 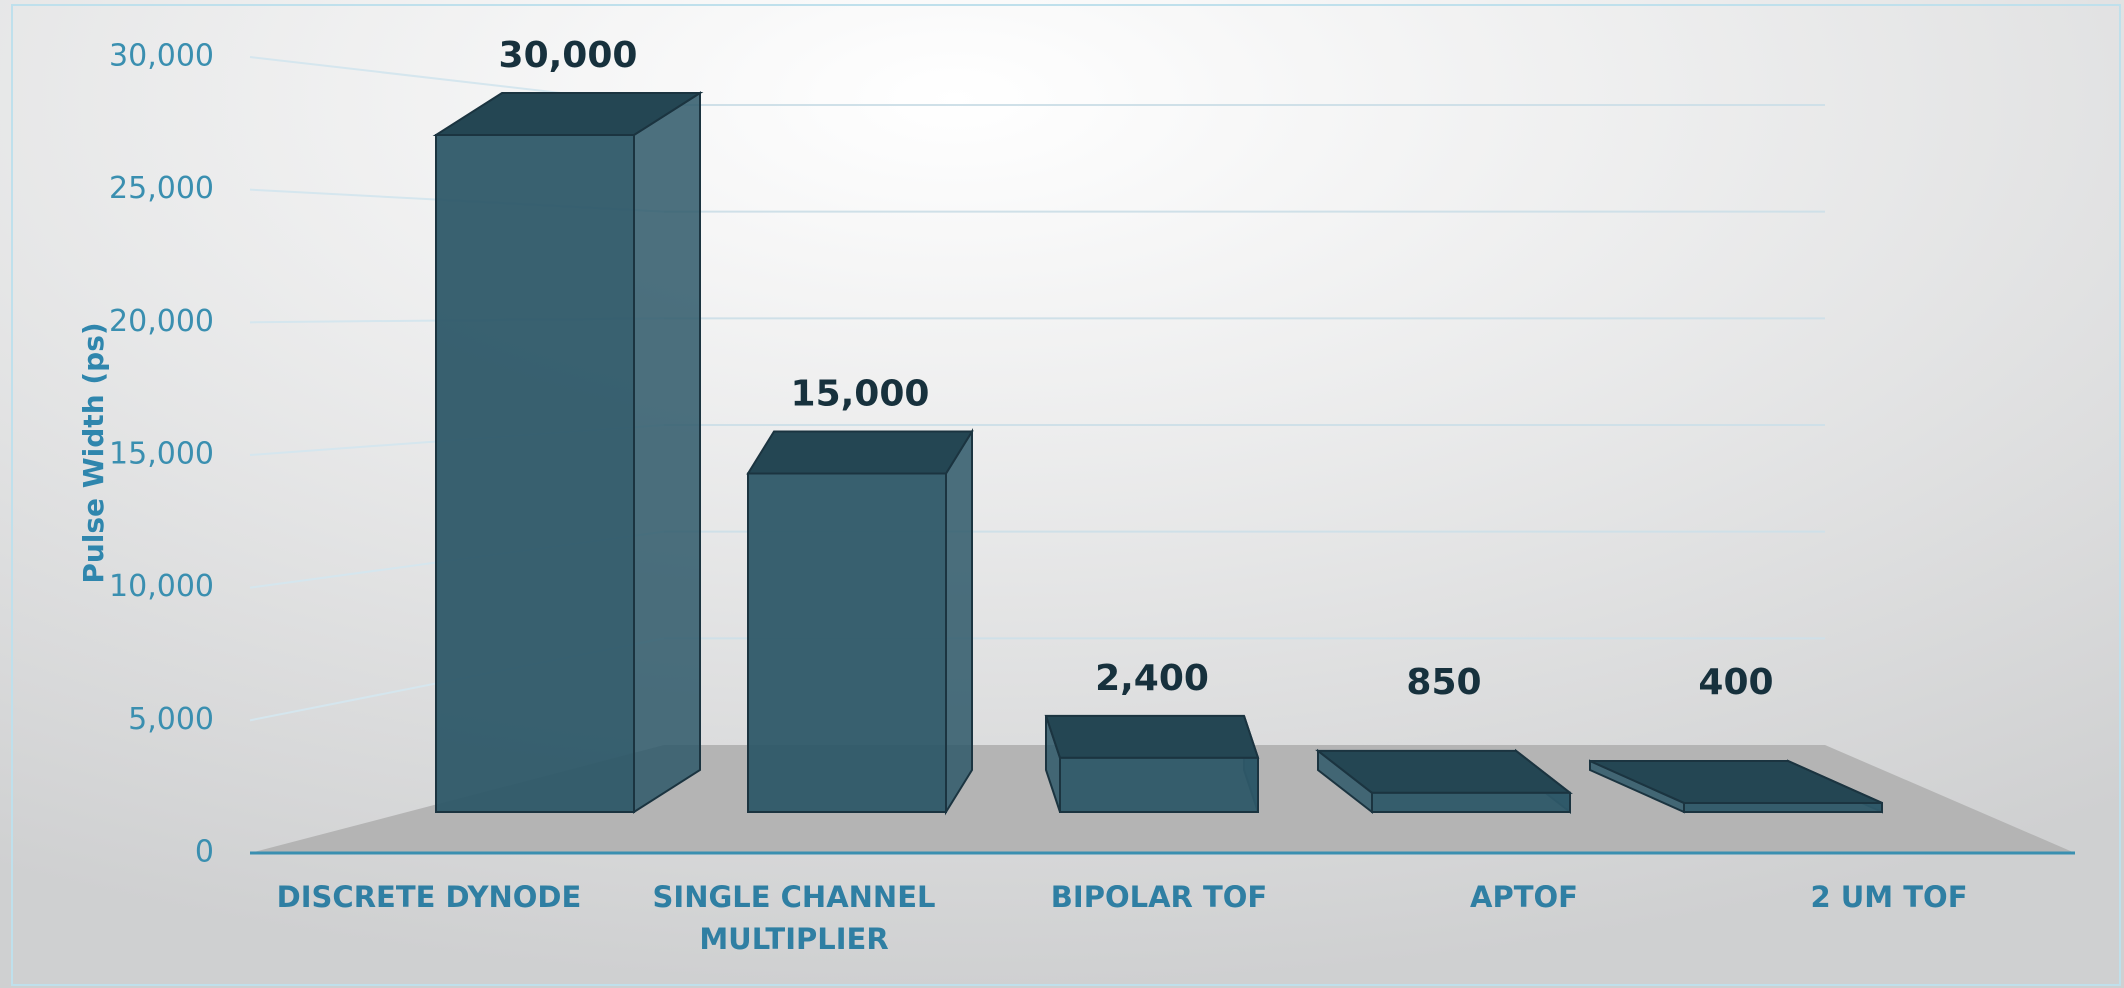 I want to click on y-tick-label: 25,000, so click(x=161, y=188).